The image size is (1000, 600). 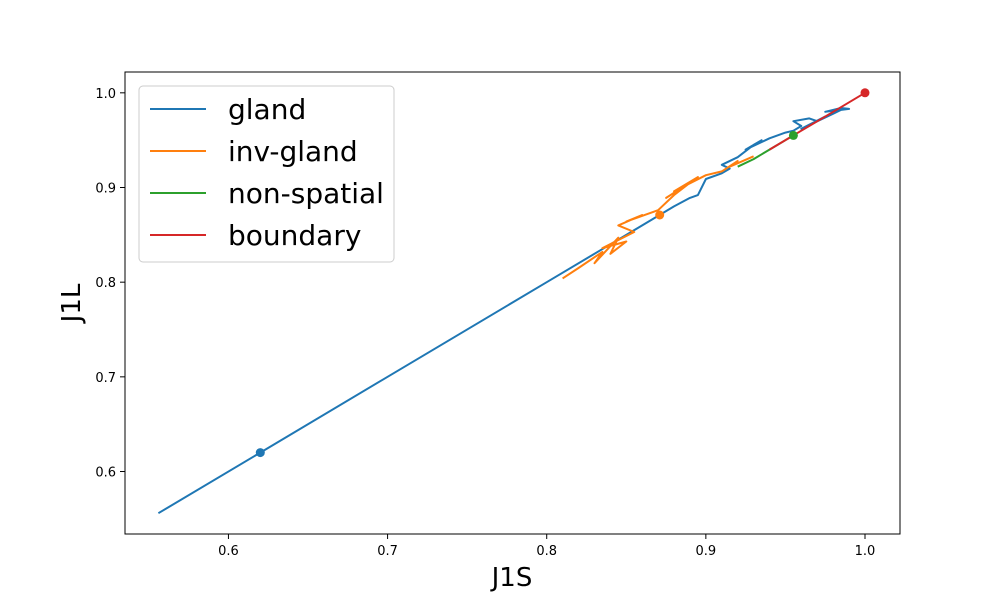 What do you see at coordinates (865, 551) in the screenshot?
I see `x-tick-label-4: 1.0` at bounding box center [865, 551].